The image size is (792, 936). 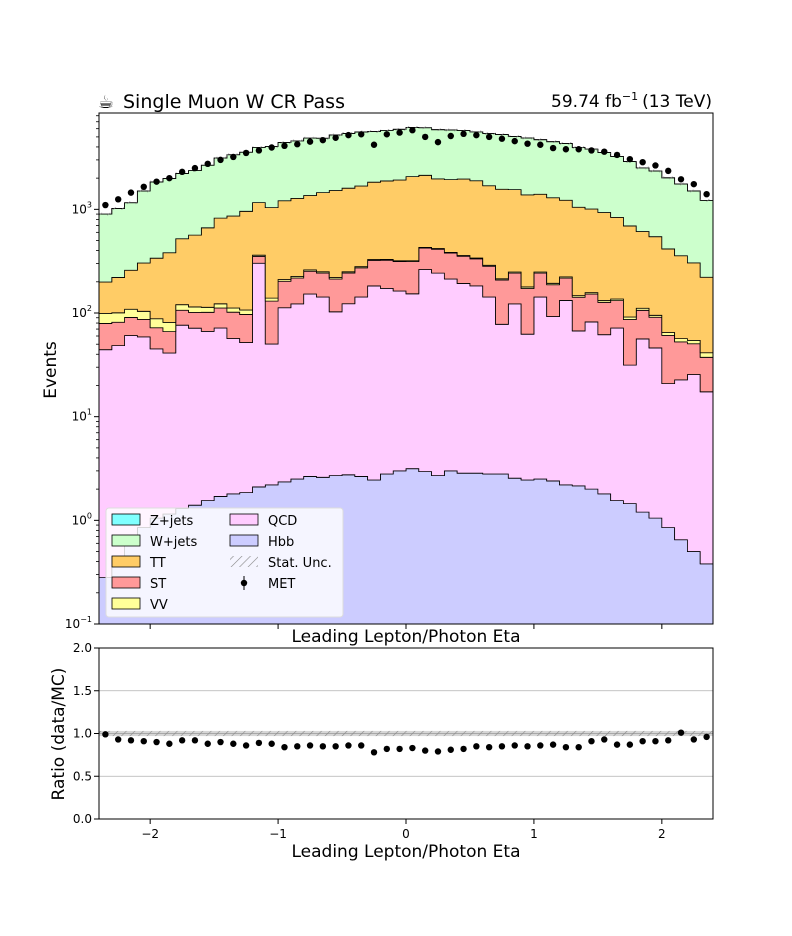 What do you see at coordinates (82, 416) in the screenshot?
I see `main-y-tick-label: 10¹` at bounding box center [82, 416].